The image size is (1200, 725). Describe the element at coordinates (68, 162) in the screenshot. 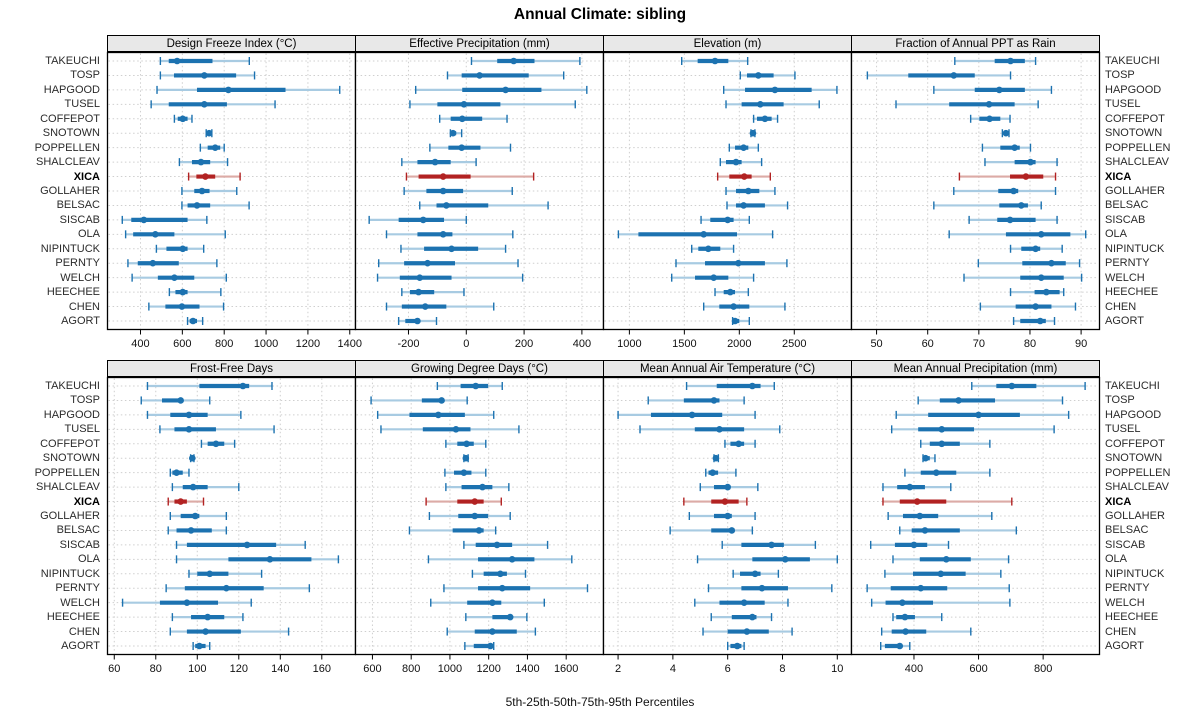

I see `site-label-left: SHALCLEAV` at that location.